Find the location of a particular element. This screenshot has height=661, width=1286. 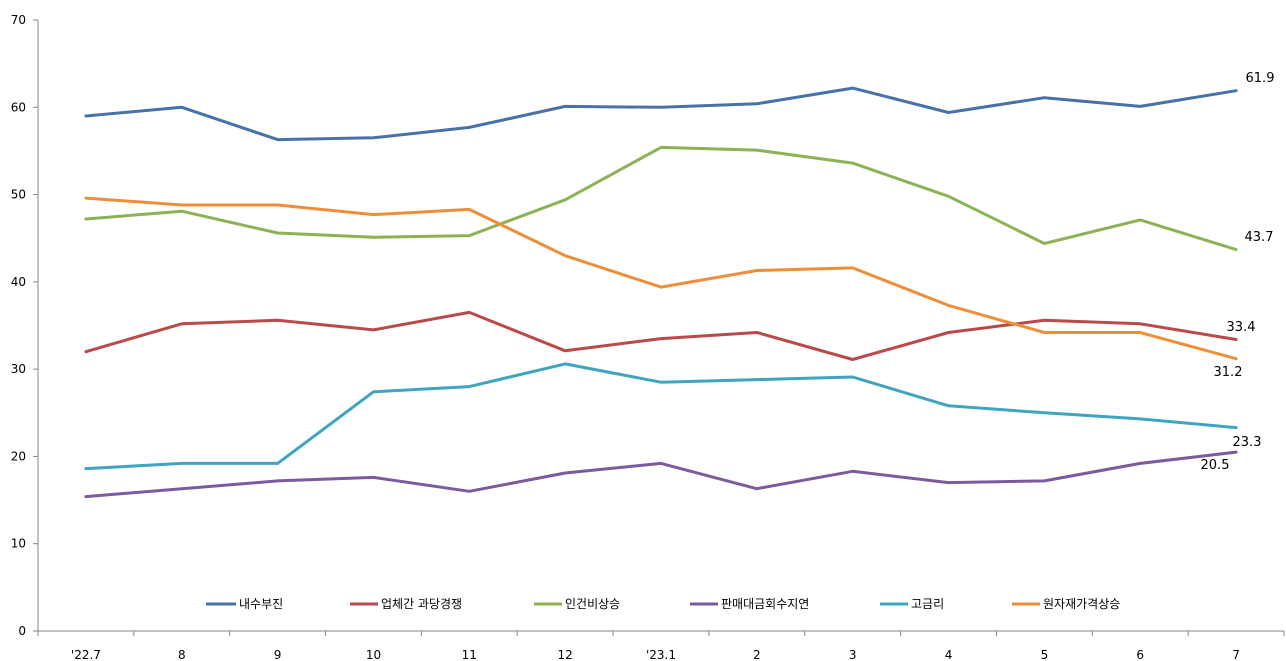

legend-item-naesu: 내수부진 is located at coordinates (244, 604).